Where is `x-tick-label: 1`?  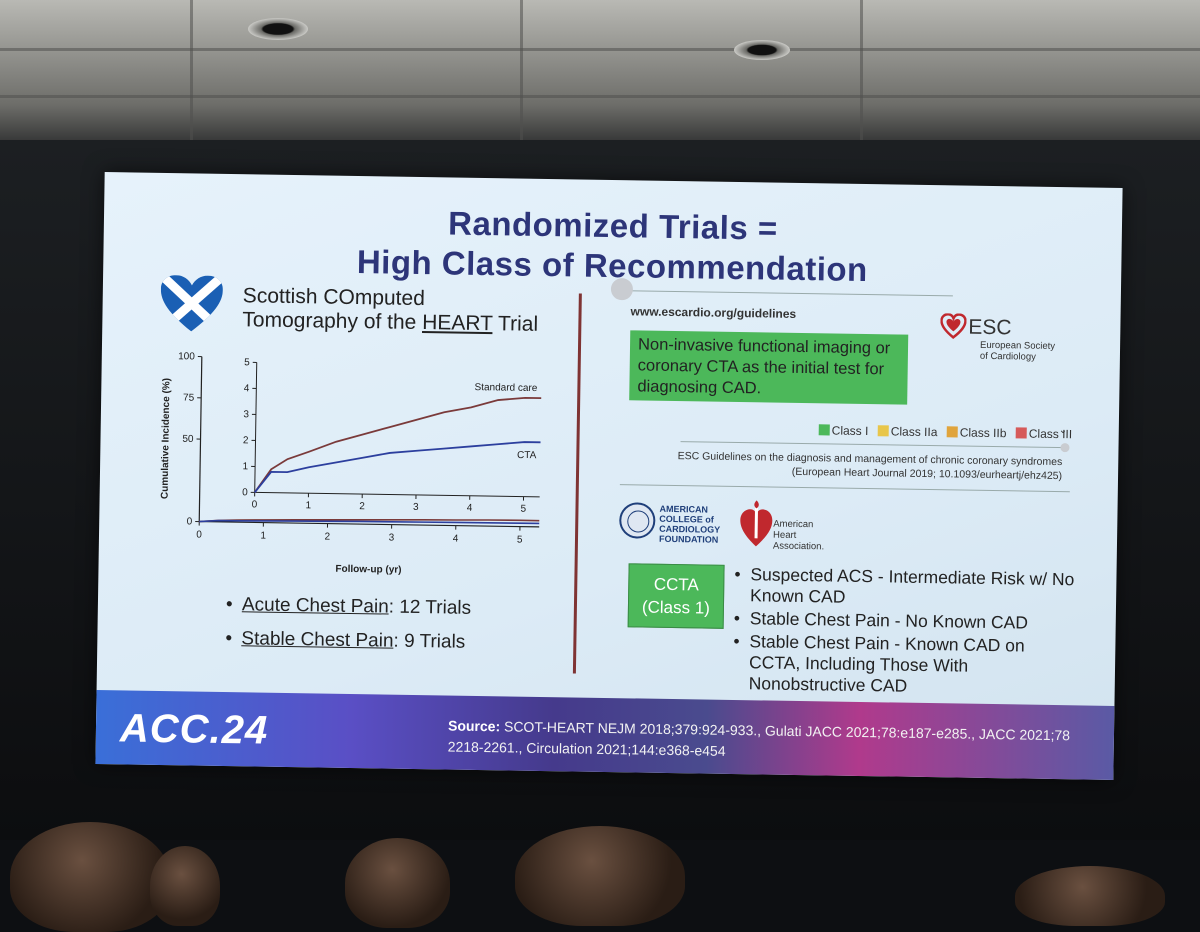 x-tick-label: 1 is located at coordinates (263, 536).